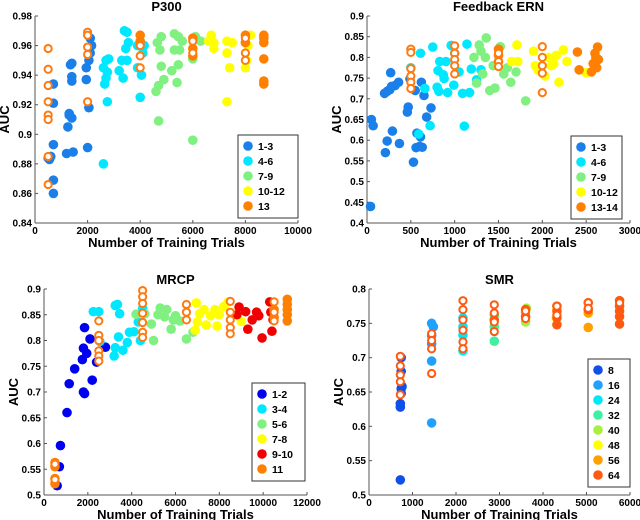 Image resolution: width=640 pixels, height=520 pixels. What do you see at coordinates (359, 496) in the screenshot?
I see `y-tick-label: 0.5` at bounding box center [359, 496].